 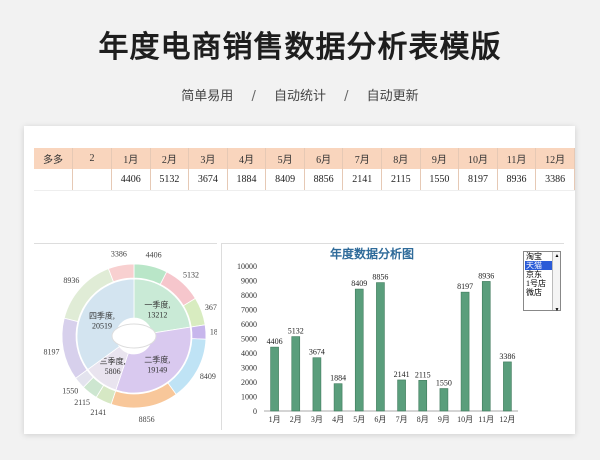 What do you see at coordinates (444, 419) in the screenshot?
I see `x-tick-label: 9月` at bounding box center [444, 419].